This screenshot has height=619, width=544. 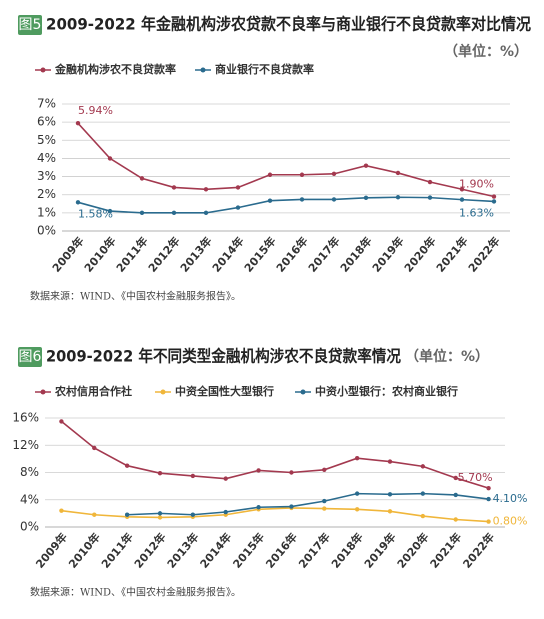 I want to click on data-label: 1.90%, so click(x=476, y=184).